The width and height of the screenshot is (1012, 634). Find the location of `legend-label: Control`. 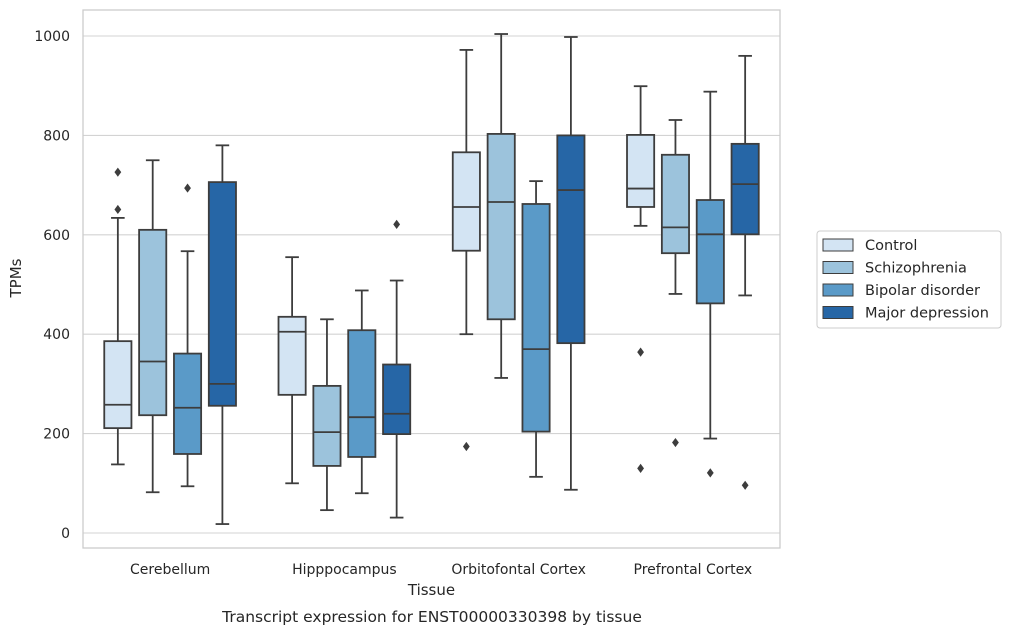

legend-label: Control is located at coordinates (891, 246).